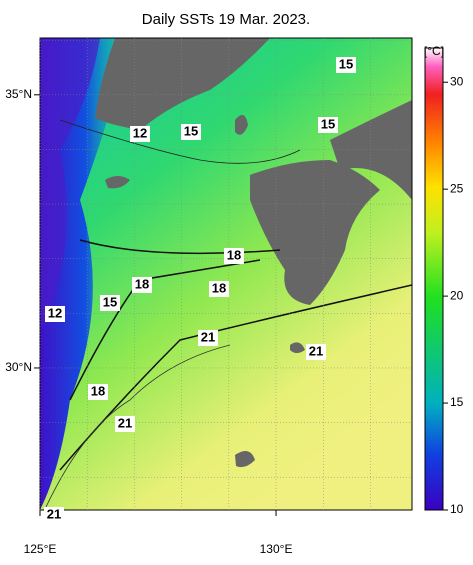 The width and height of the screenshot is (473, 565). Describe the element at coordinates (18, 367) in the screenshot. I see `y-tick-label: 30°N` at that location.